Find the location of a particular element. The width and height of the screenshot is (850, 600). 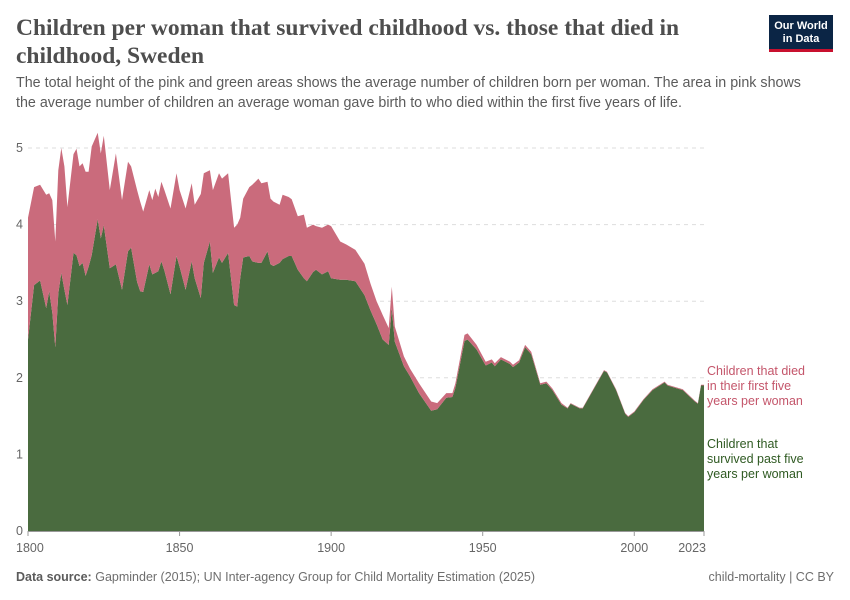

x-tick-label: 1800 is located at coordinates (30, 548).